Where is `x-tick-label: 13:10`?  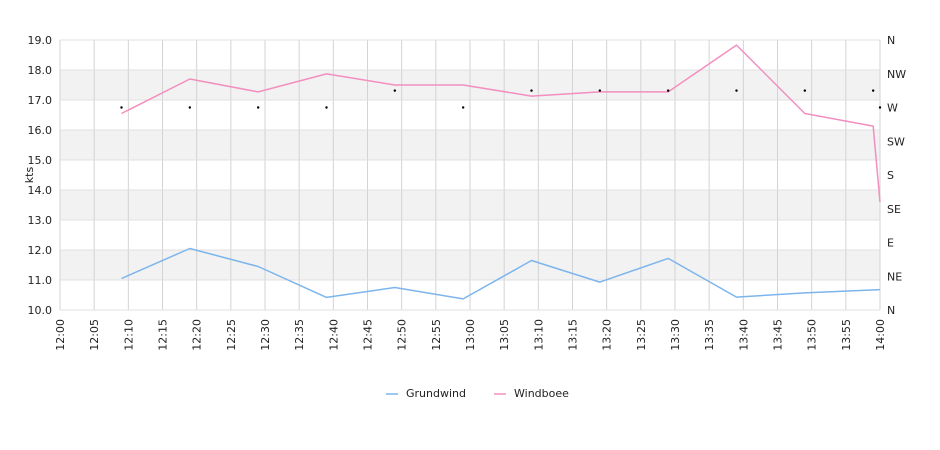
x-tick-label: 13:10 is located at coordinates (538, 335).